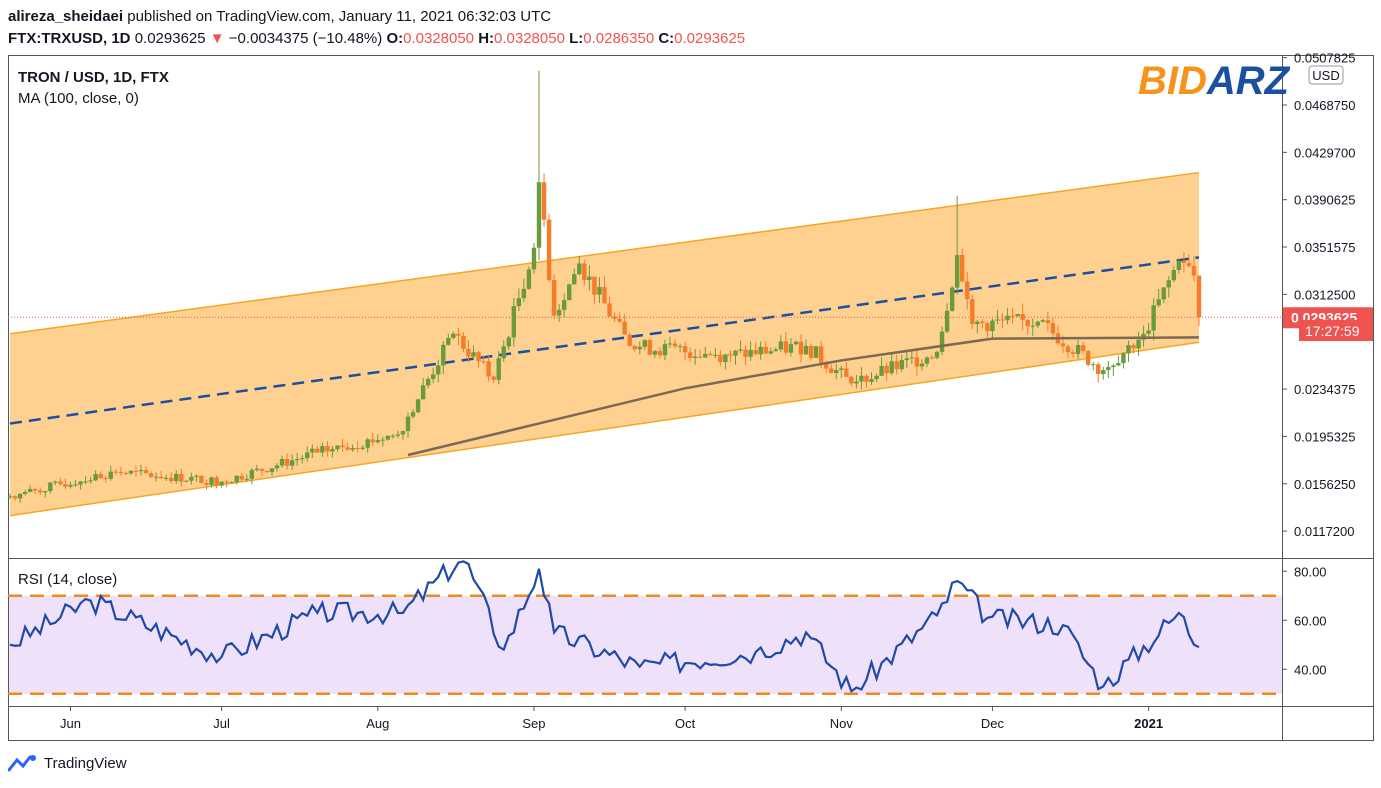  I want to click on open-value: 0.0328050, so click(439, 38).